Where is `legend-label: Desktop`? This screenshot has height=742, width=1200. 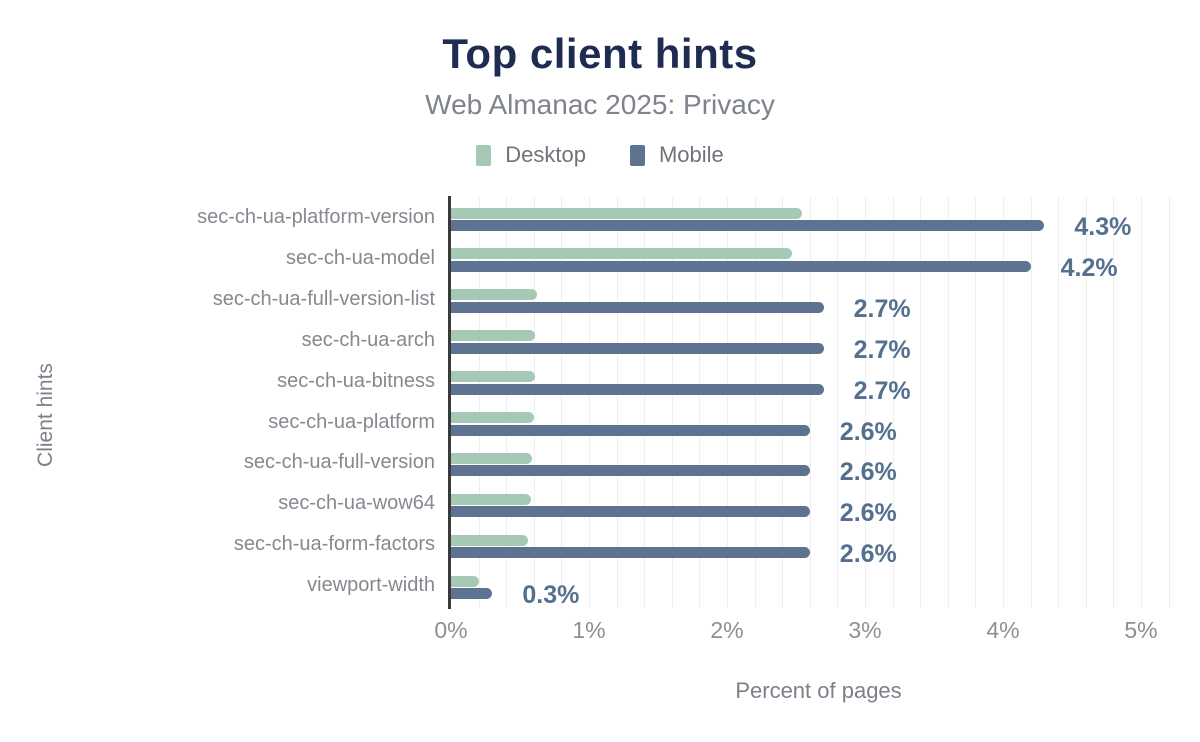
legend-label: Desktop is located at coordinates (545, 154).